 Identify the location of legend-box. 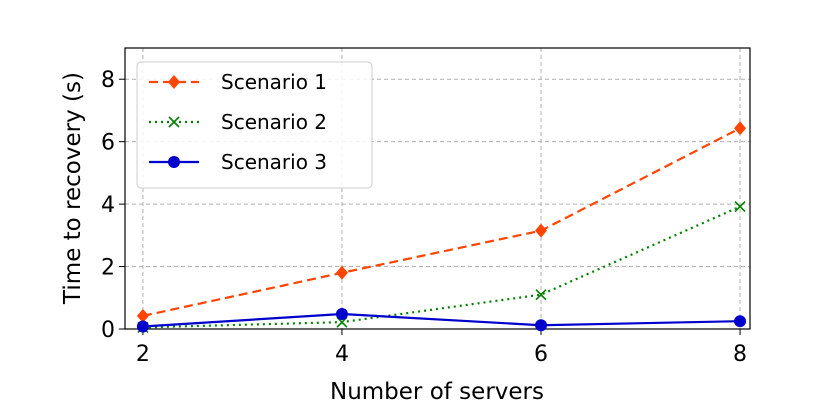
(254, 125).